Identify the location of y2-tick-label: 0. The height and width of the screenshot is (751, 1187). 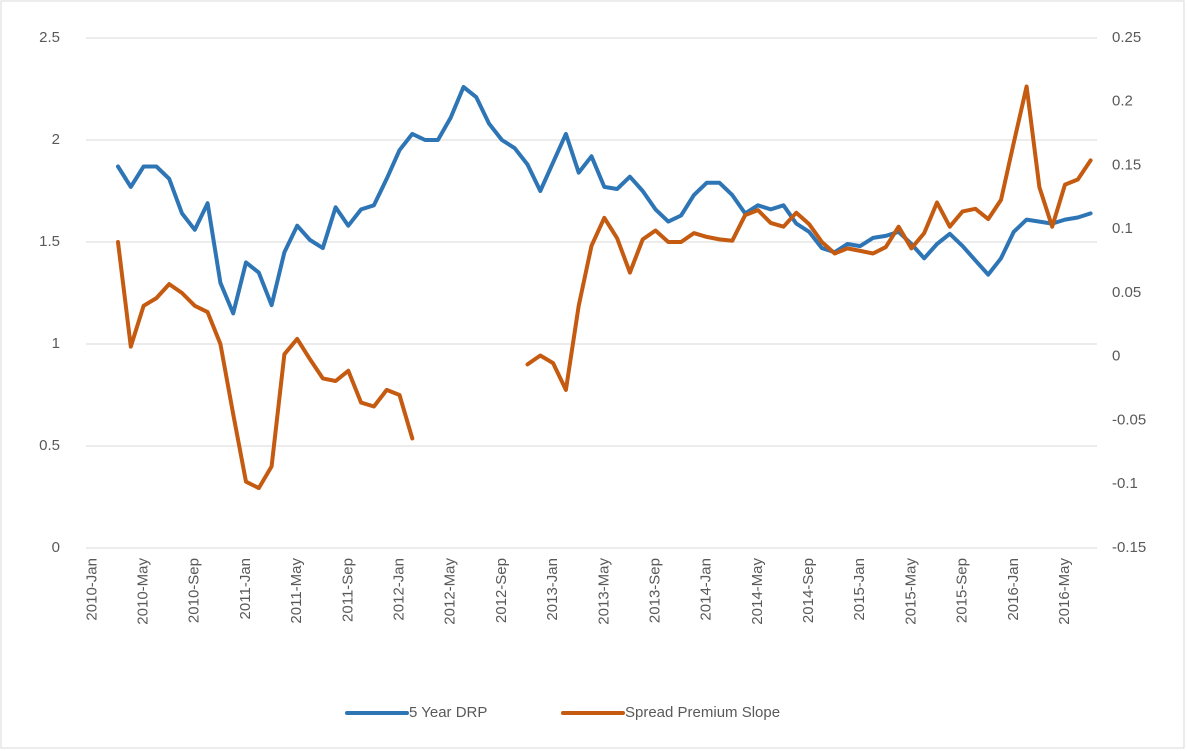
(1116, 356).